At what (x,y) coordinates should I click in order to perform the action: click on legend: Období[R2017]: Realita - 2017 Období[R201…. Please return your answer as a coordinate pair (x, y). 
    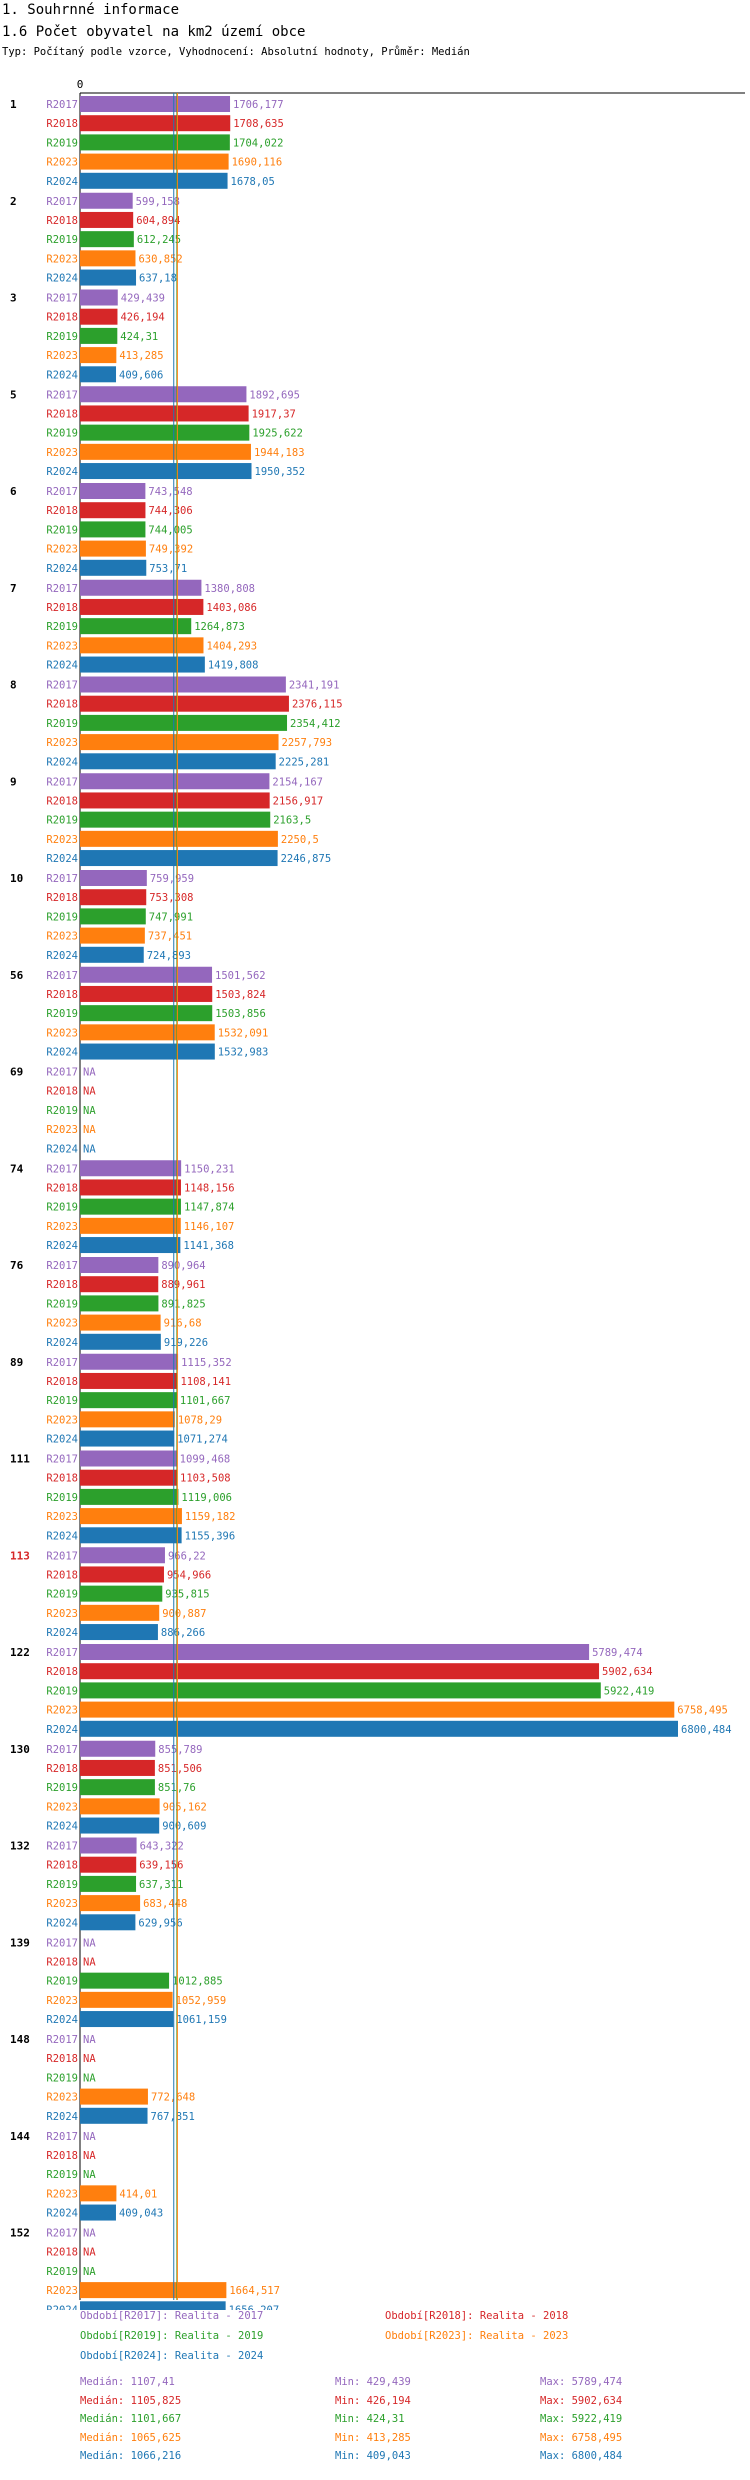
    Looking at the image, I should click on (375, 2395).